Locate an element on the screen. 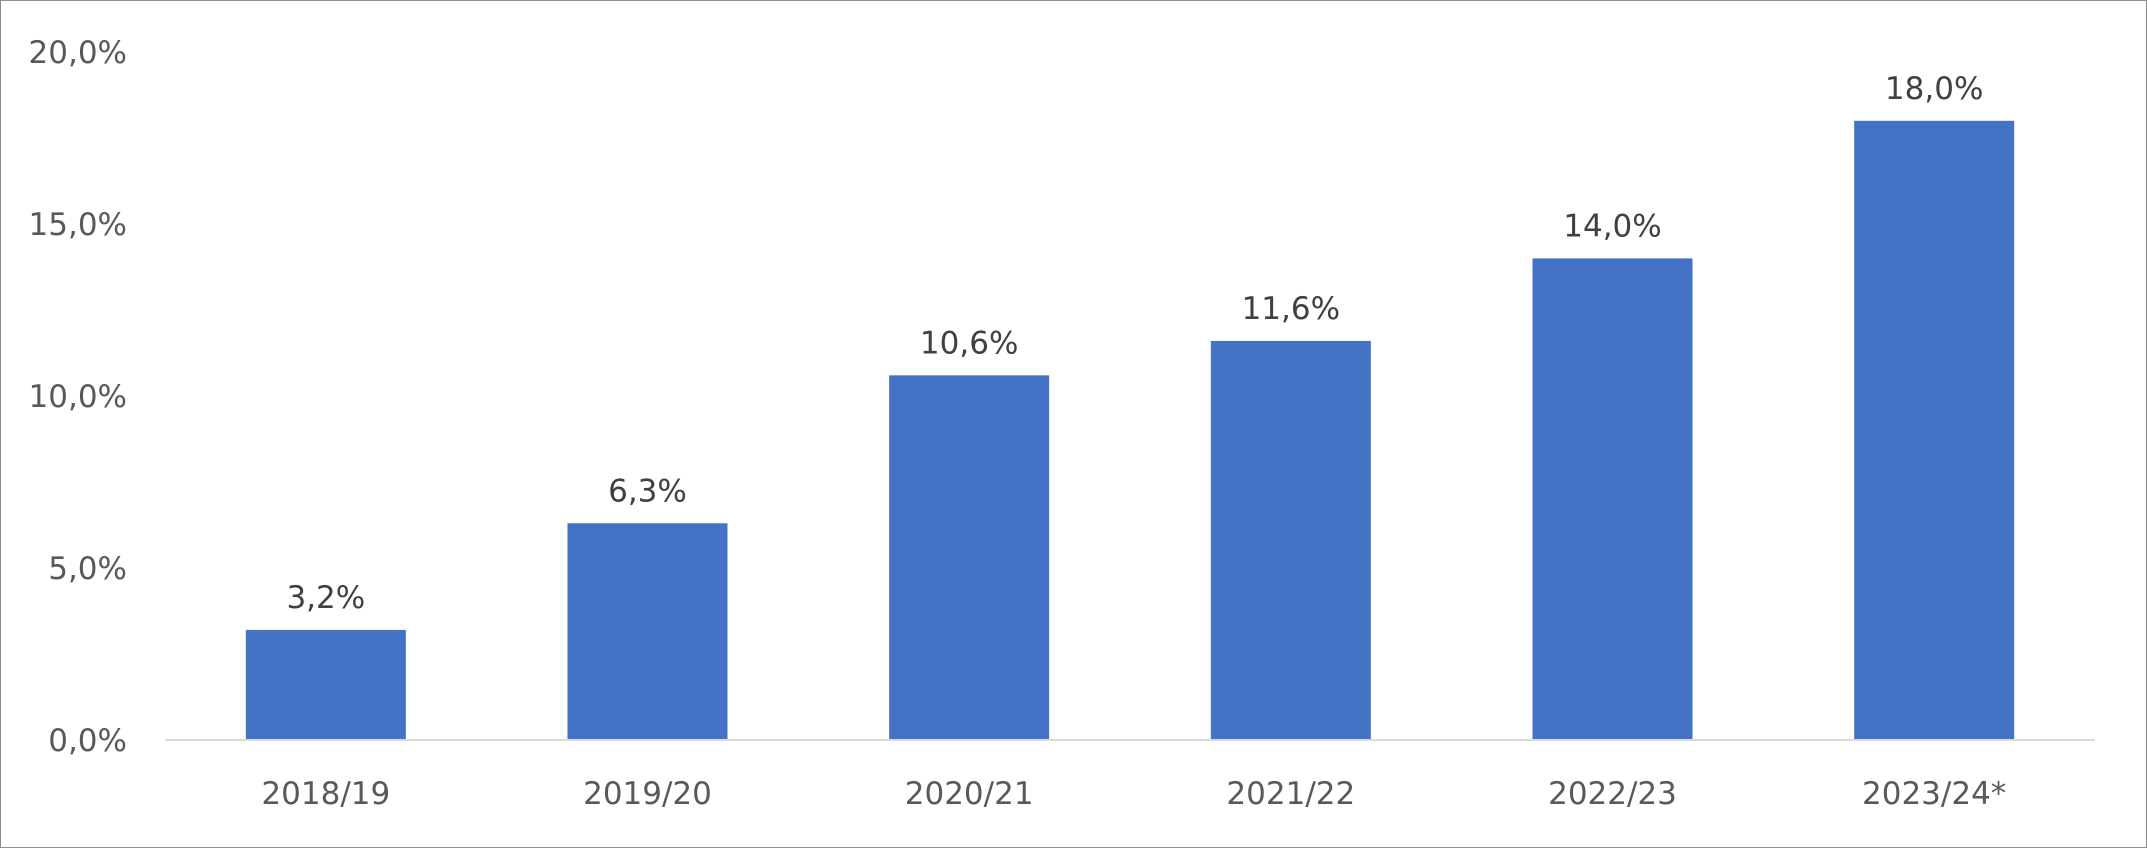  data-label: 10,6% is located at coordinates (969, 343).